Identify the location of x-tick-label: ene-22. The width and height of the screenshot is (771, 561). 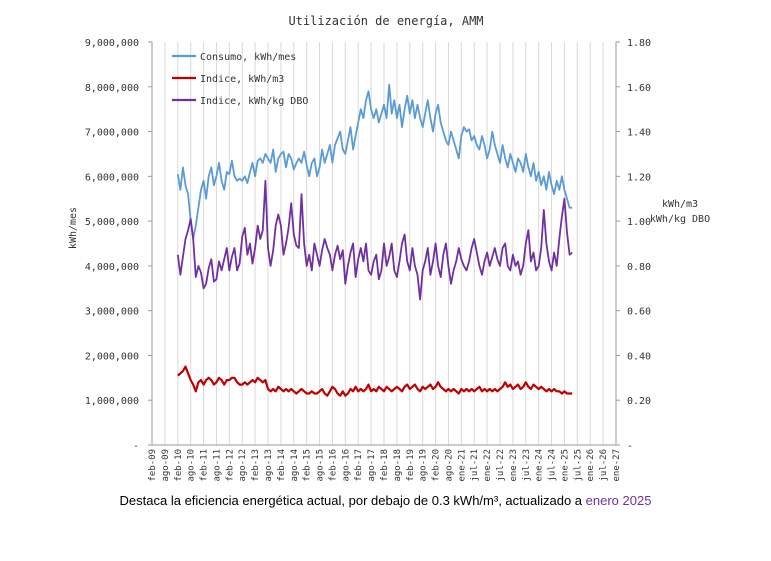
(488, 465).